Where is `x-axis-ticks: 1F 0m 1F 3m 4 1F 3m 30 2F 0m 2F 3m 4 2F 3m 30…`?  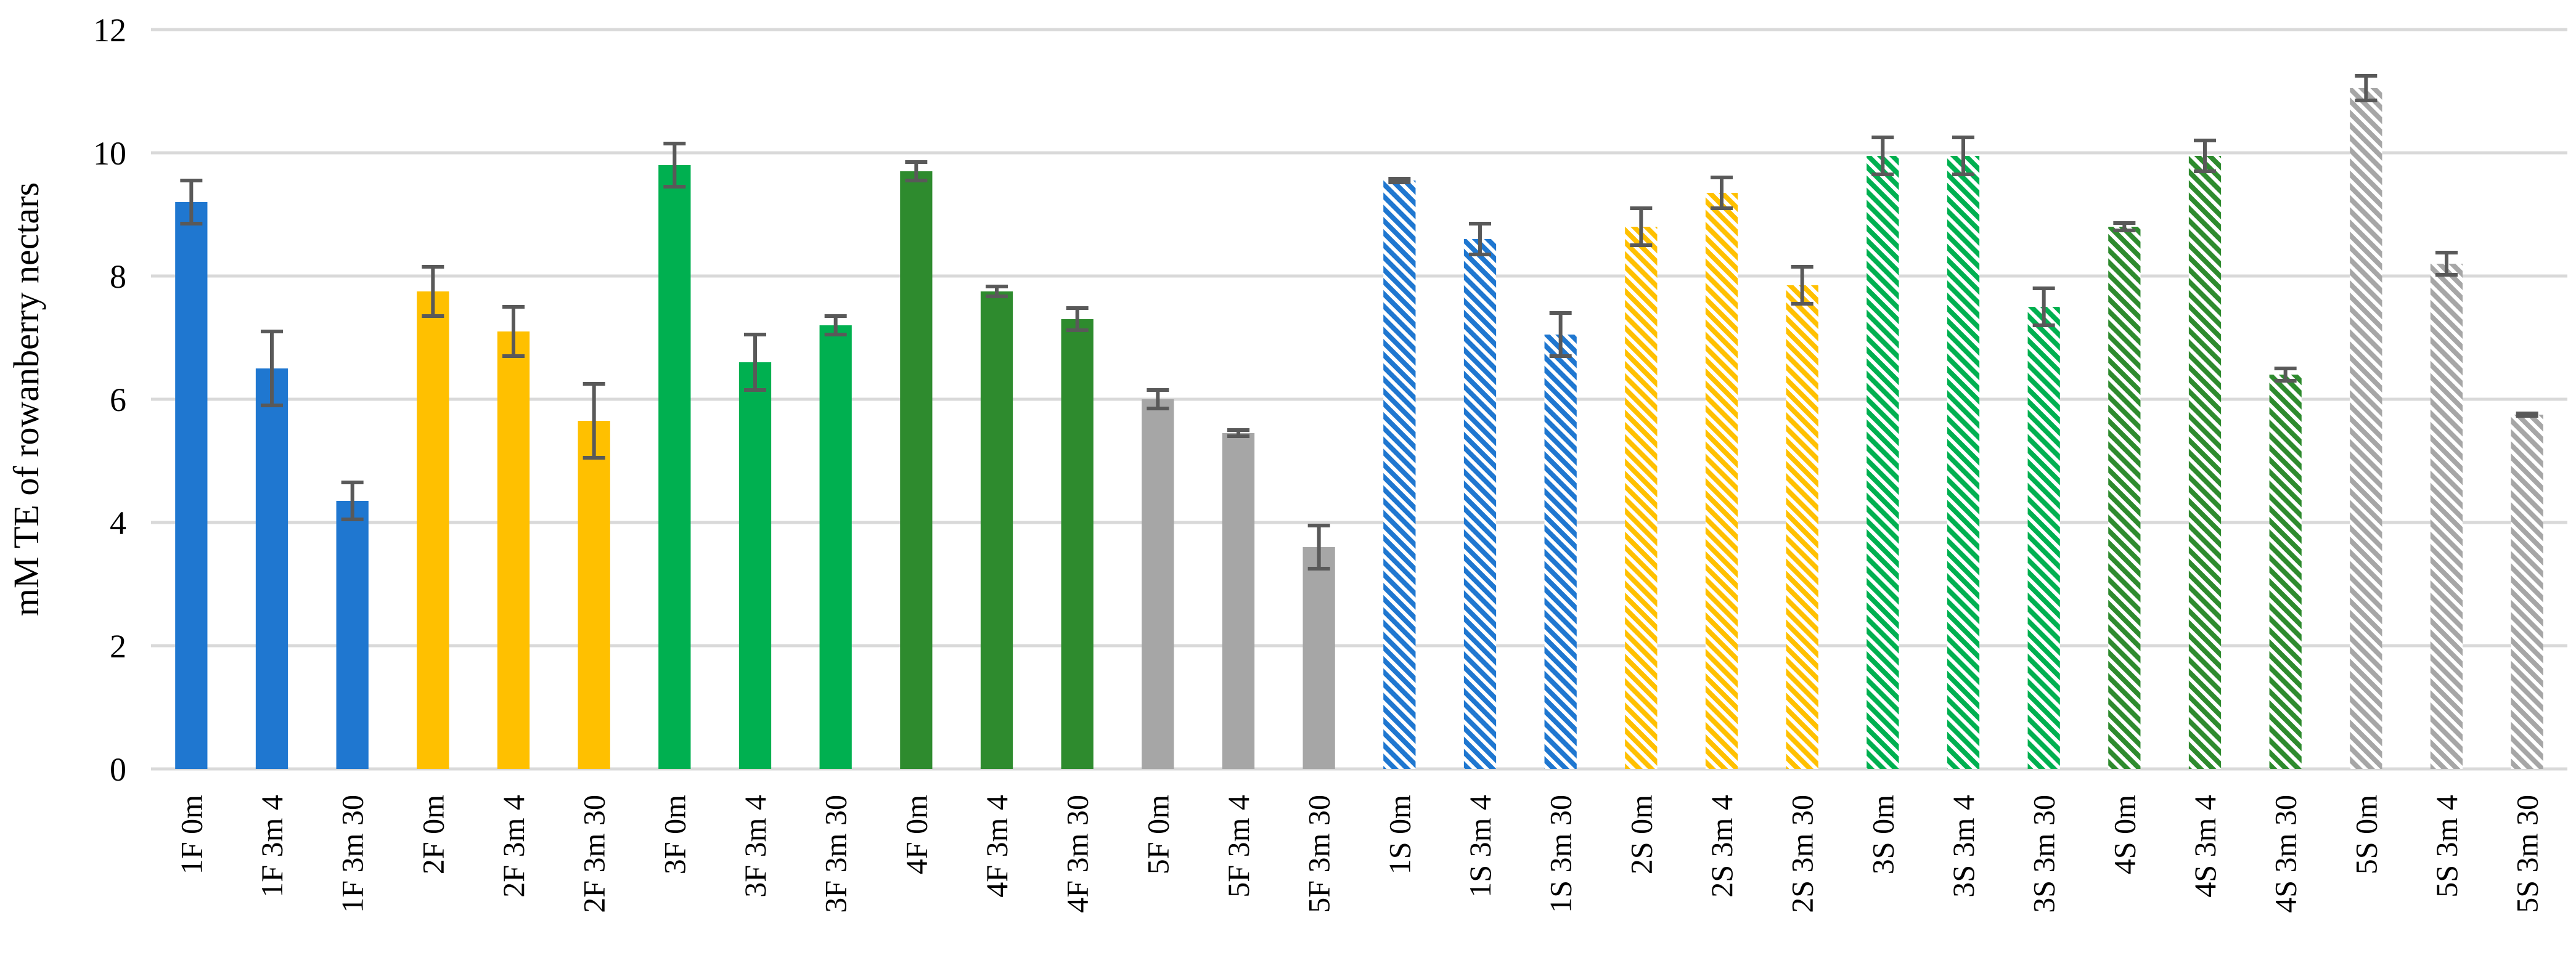 x-axis-ticks: 1F 0m 1F 3m 4 1F 3m 30 2F 0m 2F 3m 4 2F 3m 30… is located at coordinates (1359, 854).